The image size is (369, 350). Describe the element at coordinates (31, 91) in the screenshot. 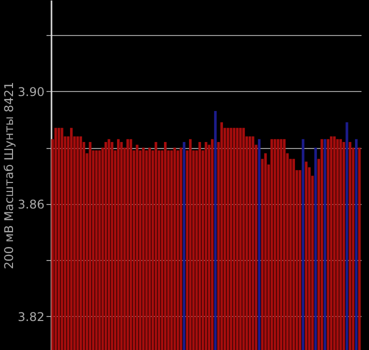

I see `y-tick-label: 3.90` at that location.